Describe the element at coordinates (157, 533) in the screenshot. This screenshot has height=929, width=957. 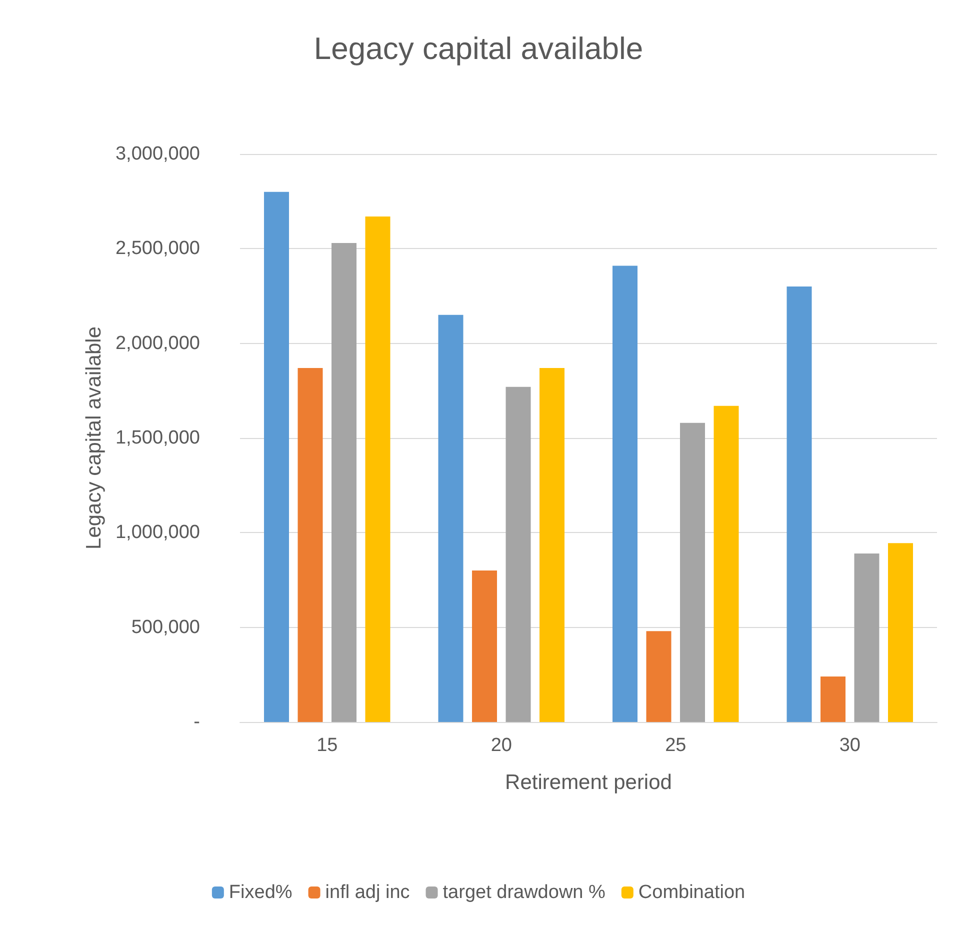
I see `y-tick-label: 1,000,000` at that location.